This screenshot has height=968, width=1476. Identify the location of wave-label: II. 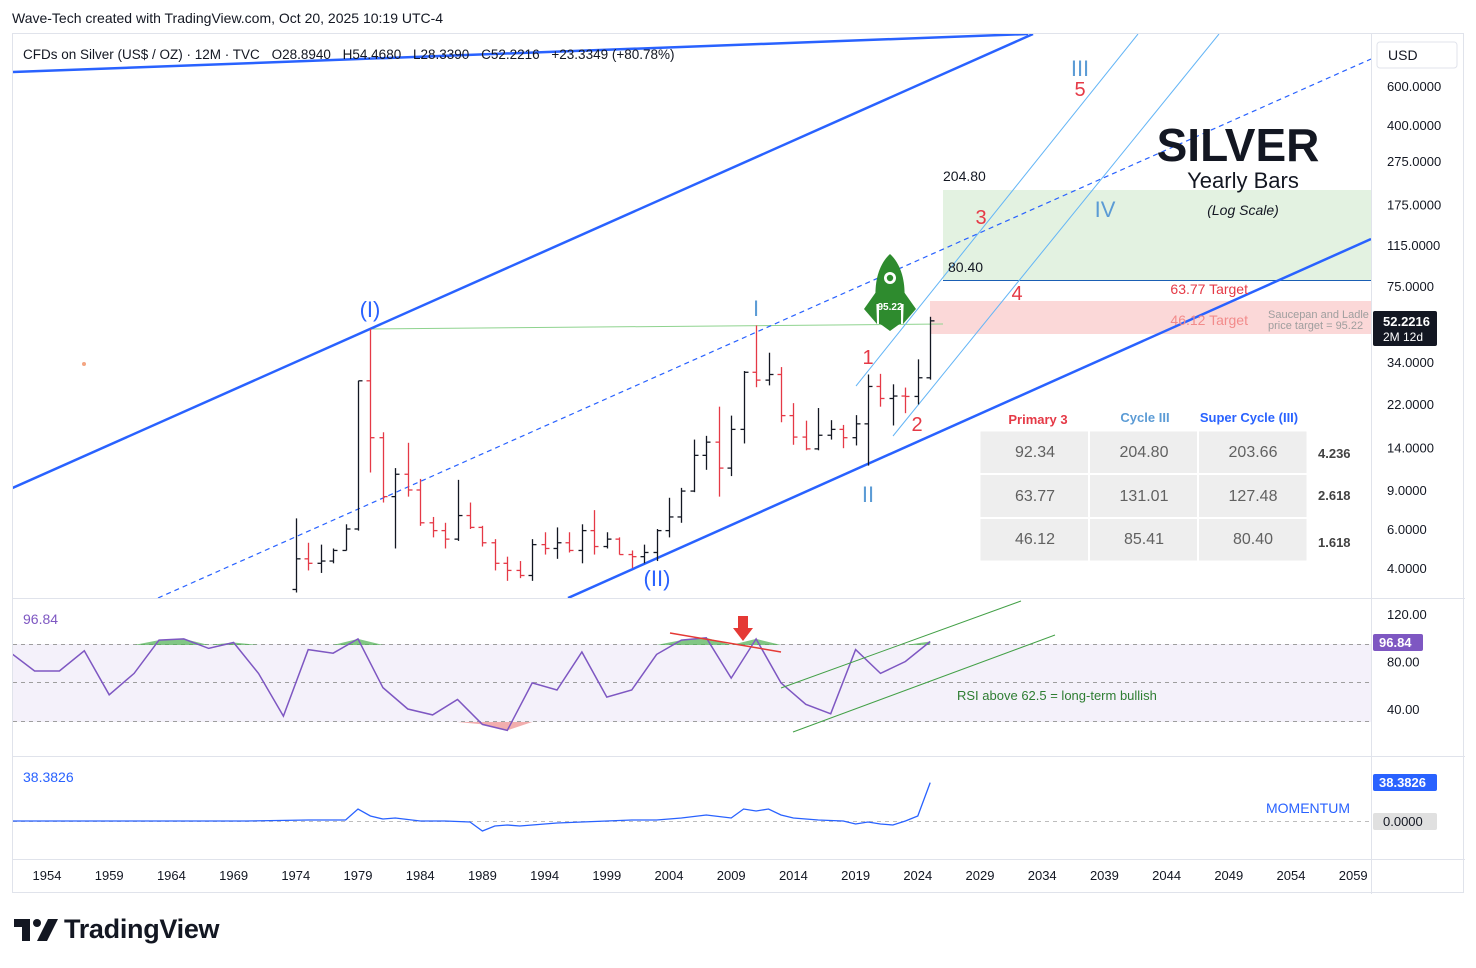
(868, 494).